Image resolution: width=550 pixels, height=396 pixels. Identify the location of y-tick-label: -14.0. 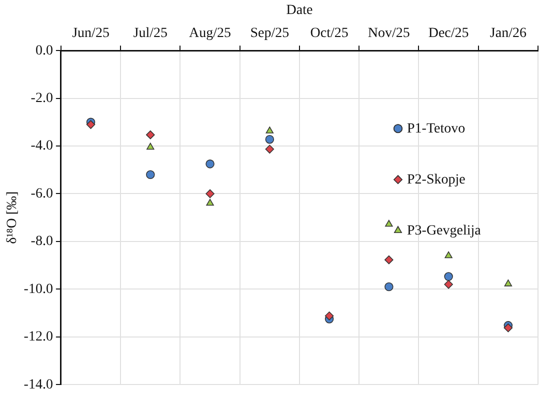
(38, 384).